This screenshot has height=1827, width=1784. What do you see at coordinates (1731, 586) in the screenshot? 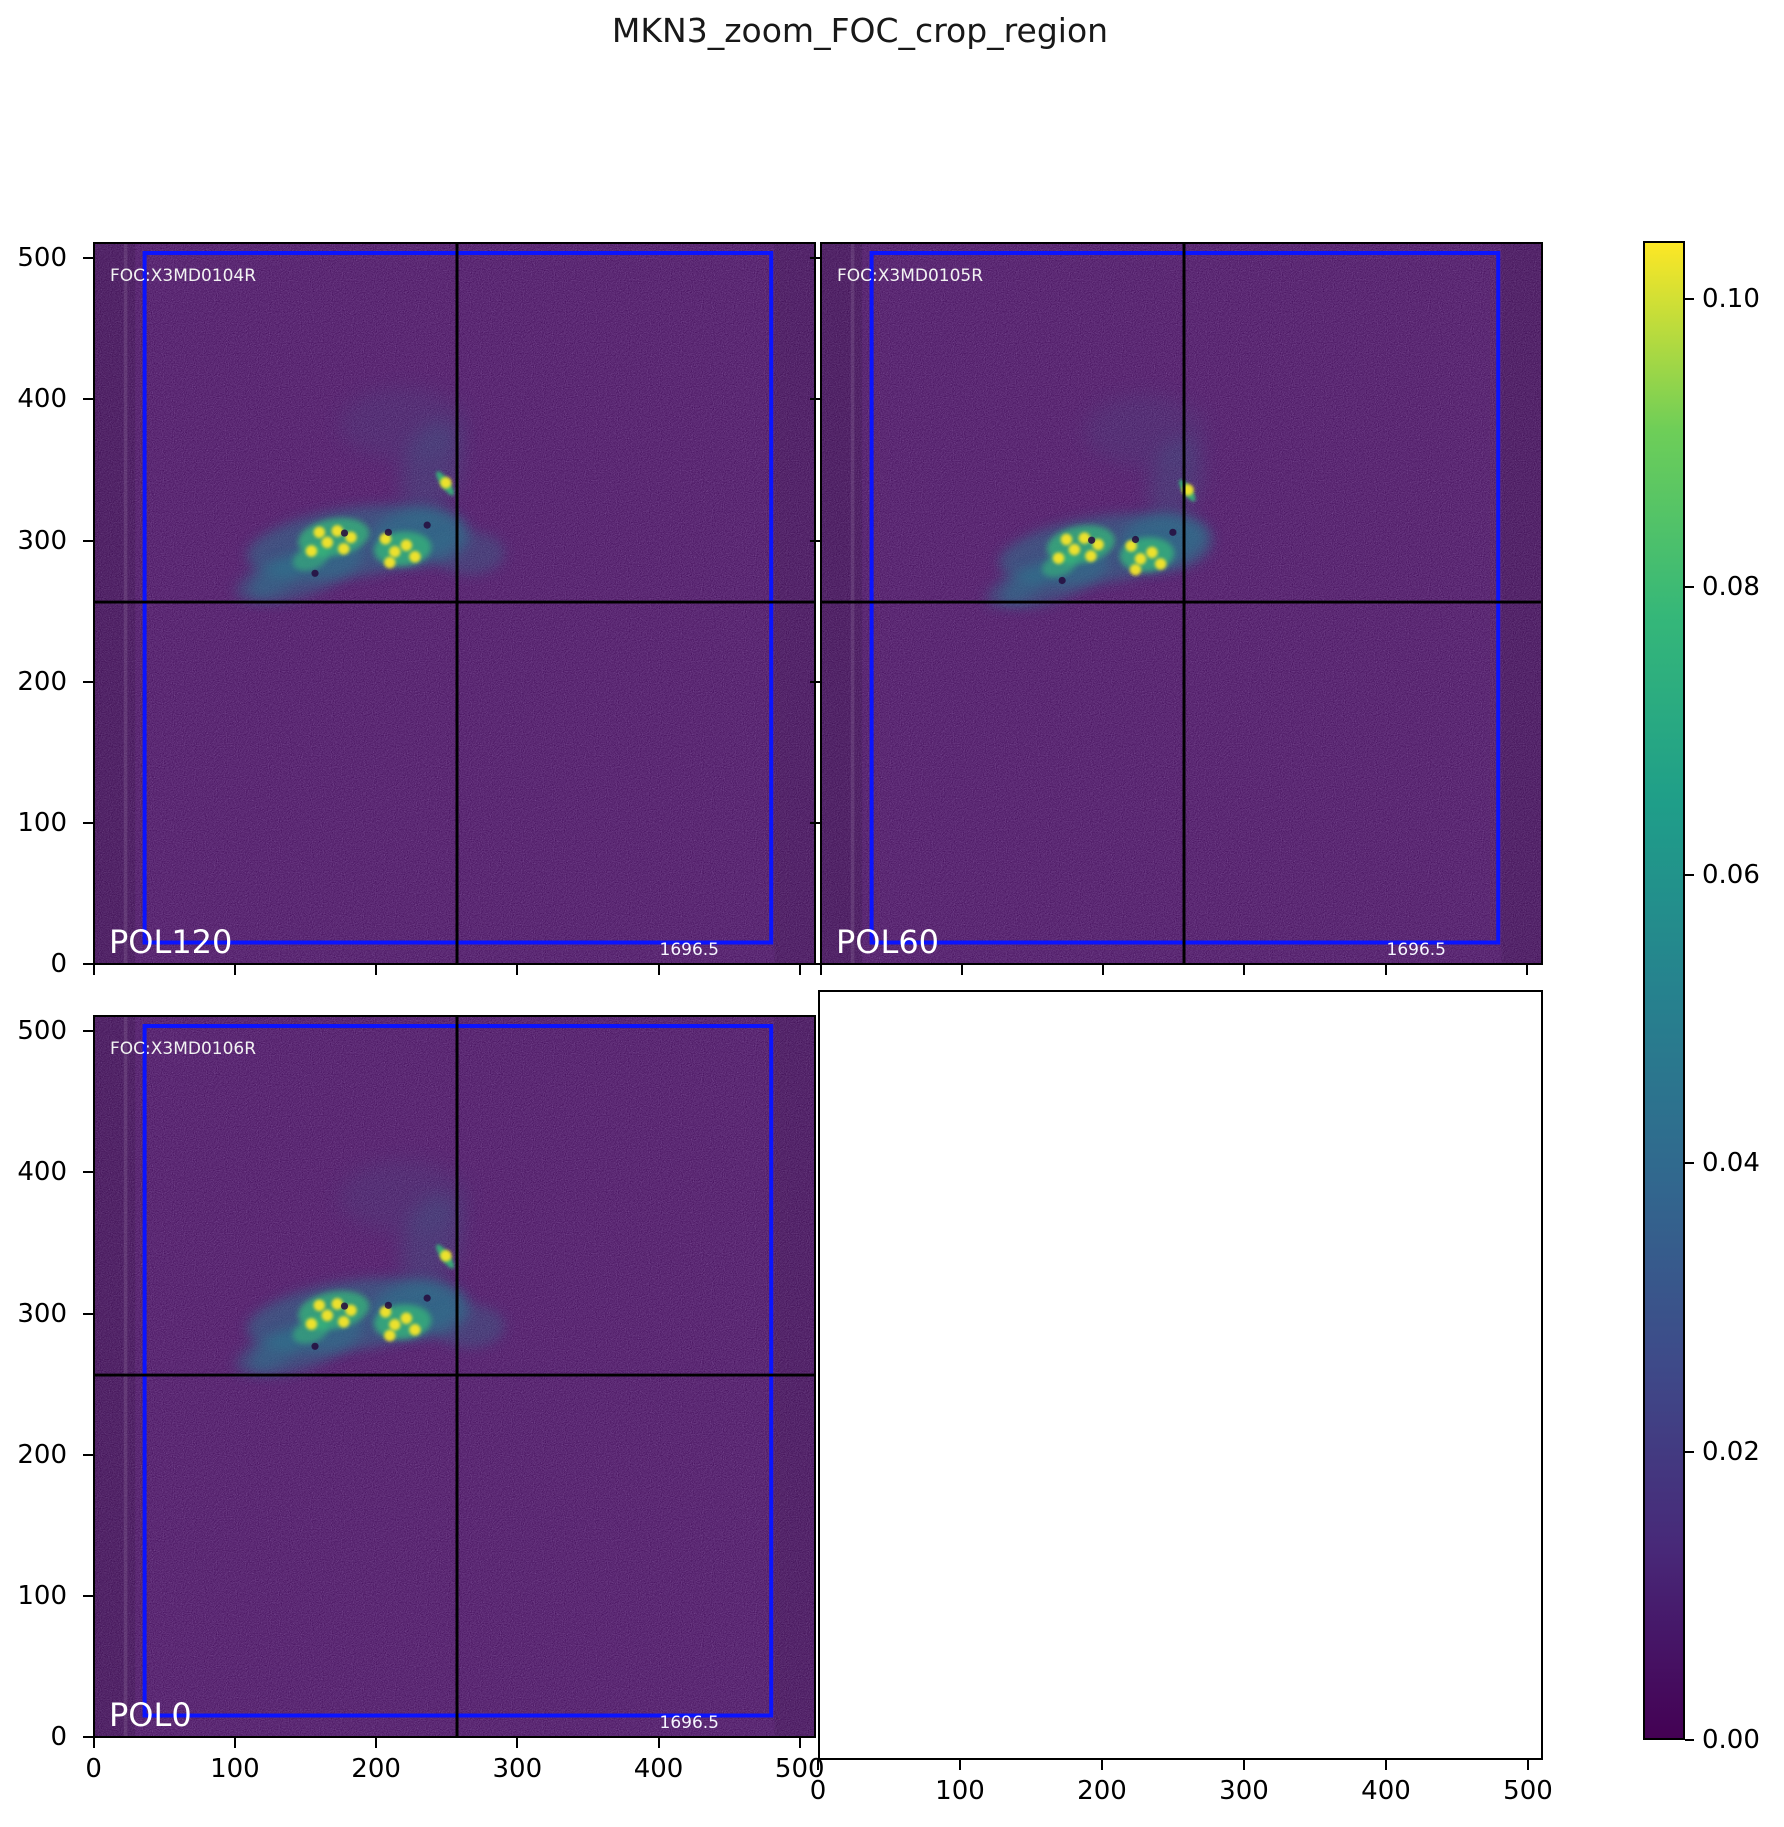
I see `colorbar-tick-label: 0.08` at bounding box center [1731, 586].